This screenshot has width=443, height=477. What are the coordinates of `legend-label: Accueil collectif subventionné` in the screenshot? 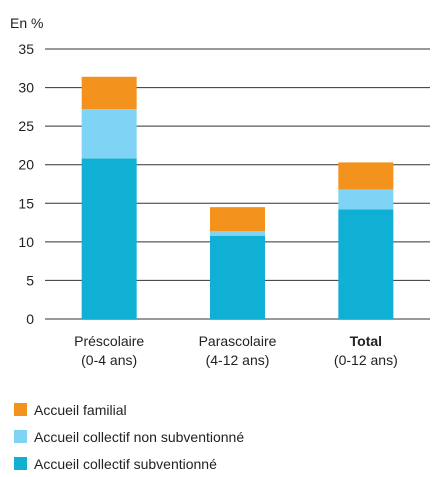 It's located at (125, 463).